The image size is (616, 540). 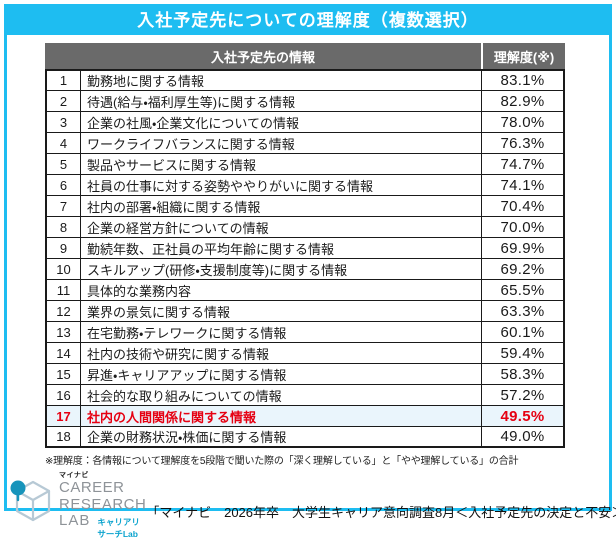 I want to click on row-rank: 15, so click(x=63, y=374).